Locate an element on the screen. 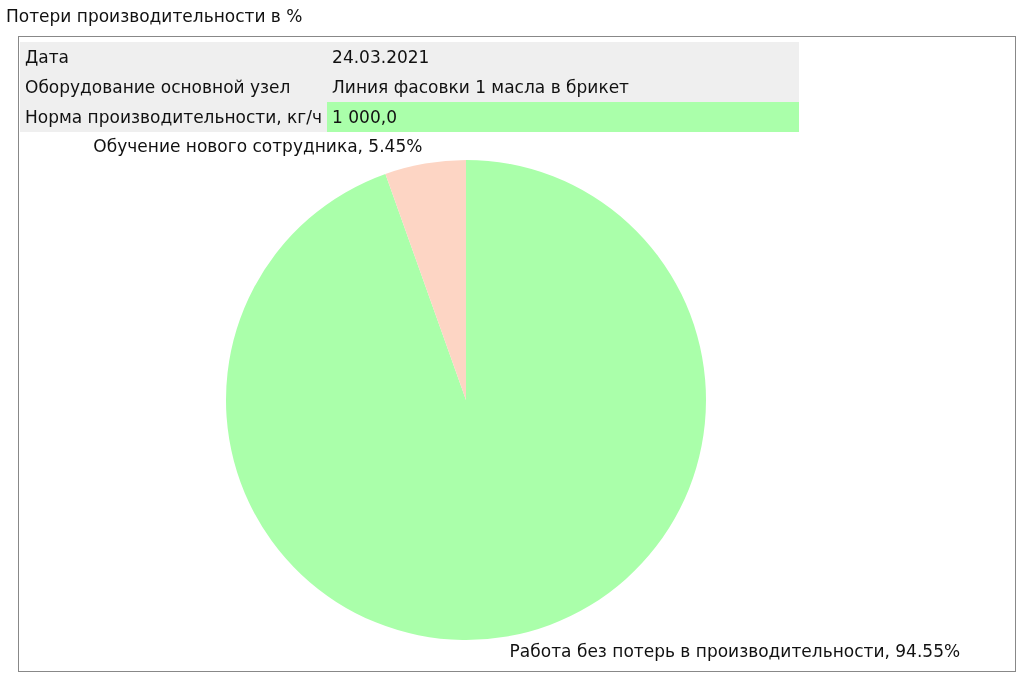  text: Оборудование основной узел is located at coordinates (174, 87).